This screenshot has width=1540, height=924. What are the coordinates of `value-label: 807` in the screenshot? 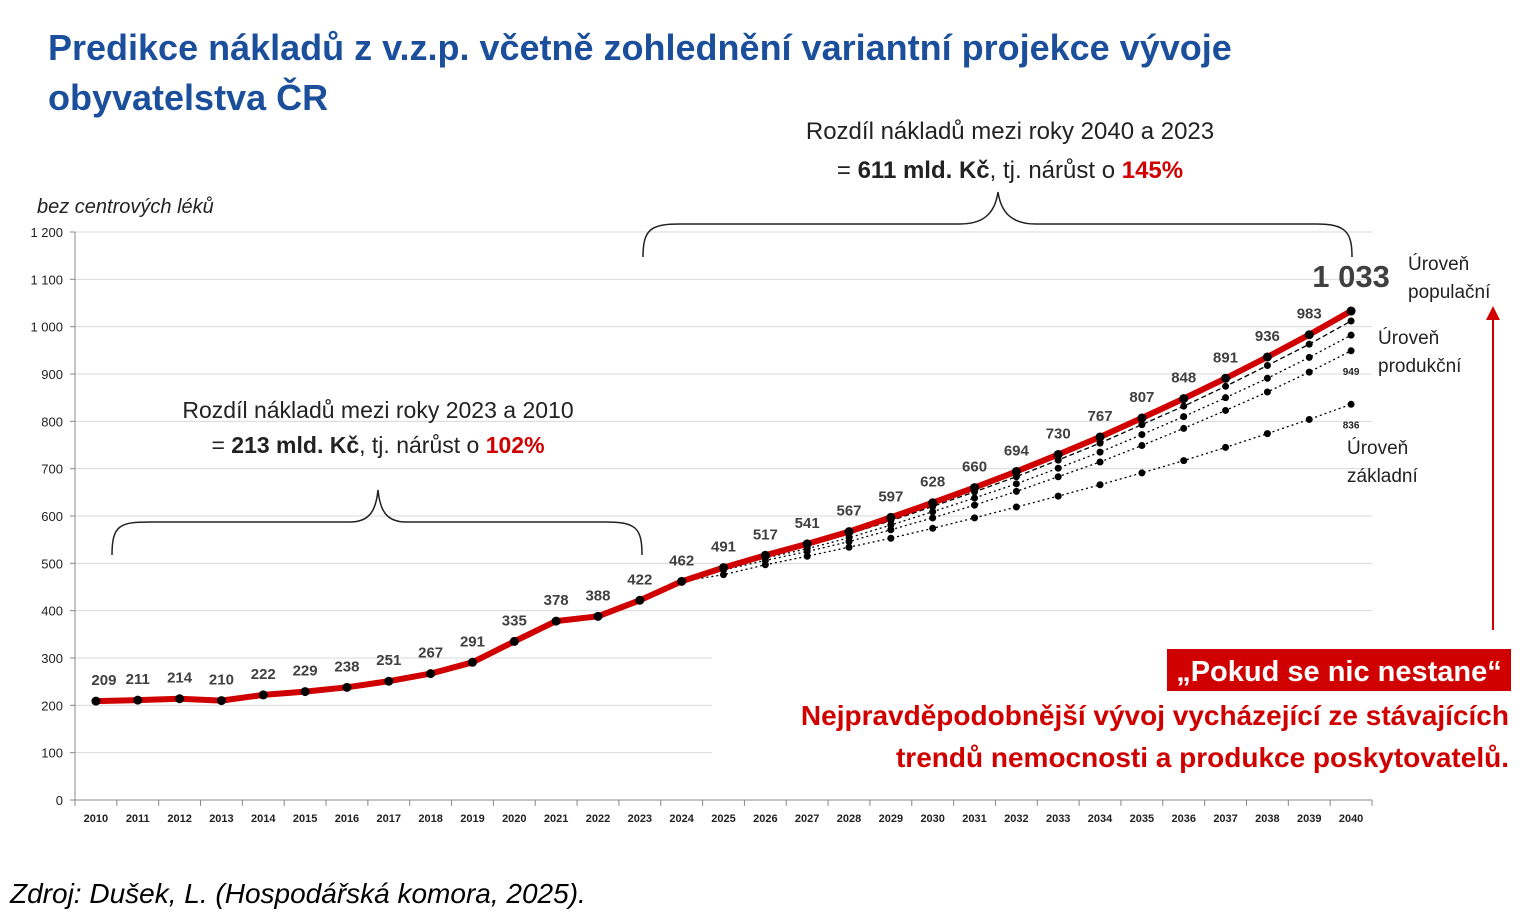 It's located at (1141, 397).